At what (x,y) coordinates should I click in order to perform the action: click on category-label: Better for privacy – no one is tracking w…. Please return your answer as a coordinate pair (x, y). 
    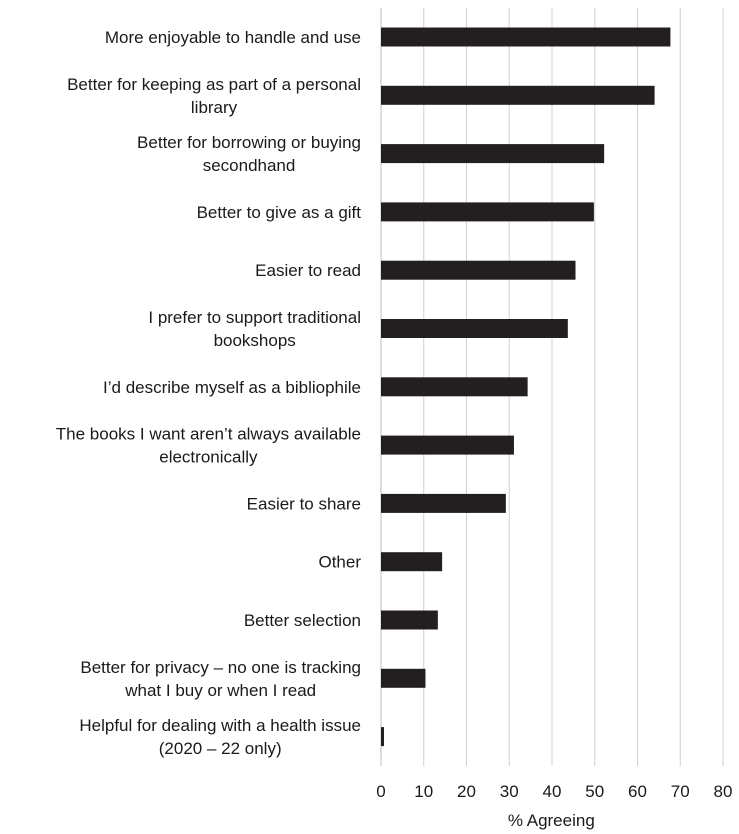
    Looking at the image, I should click on (220, 679).